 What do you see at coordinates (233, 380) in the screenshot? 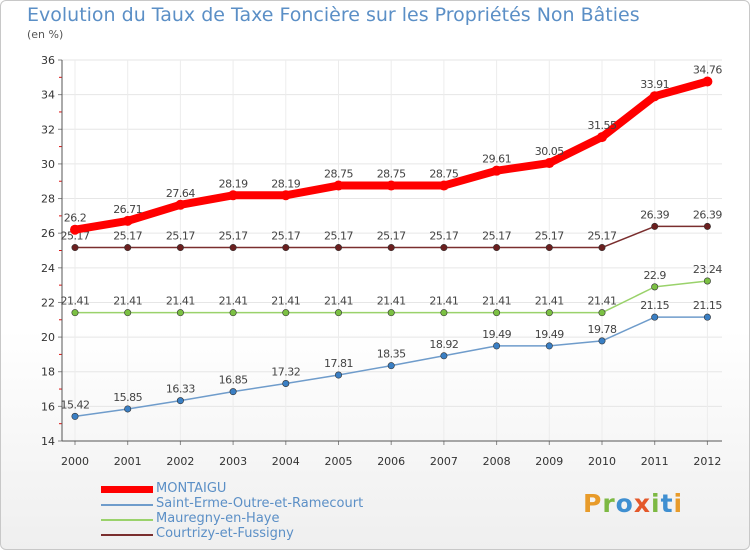
I see `data-label: 16.85` at bounding box center [233, 380].